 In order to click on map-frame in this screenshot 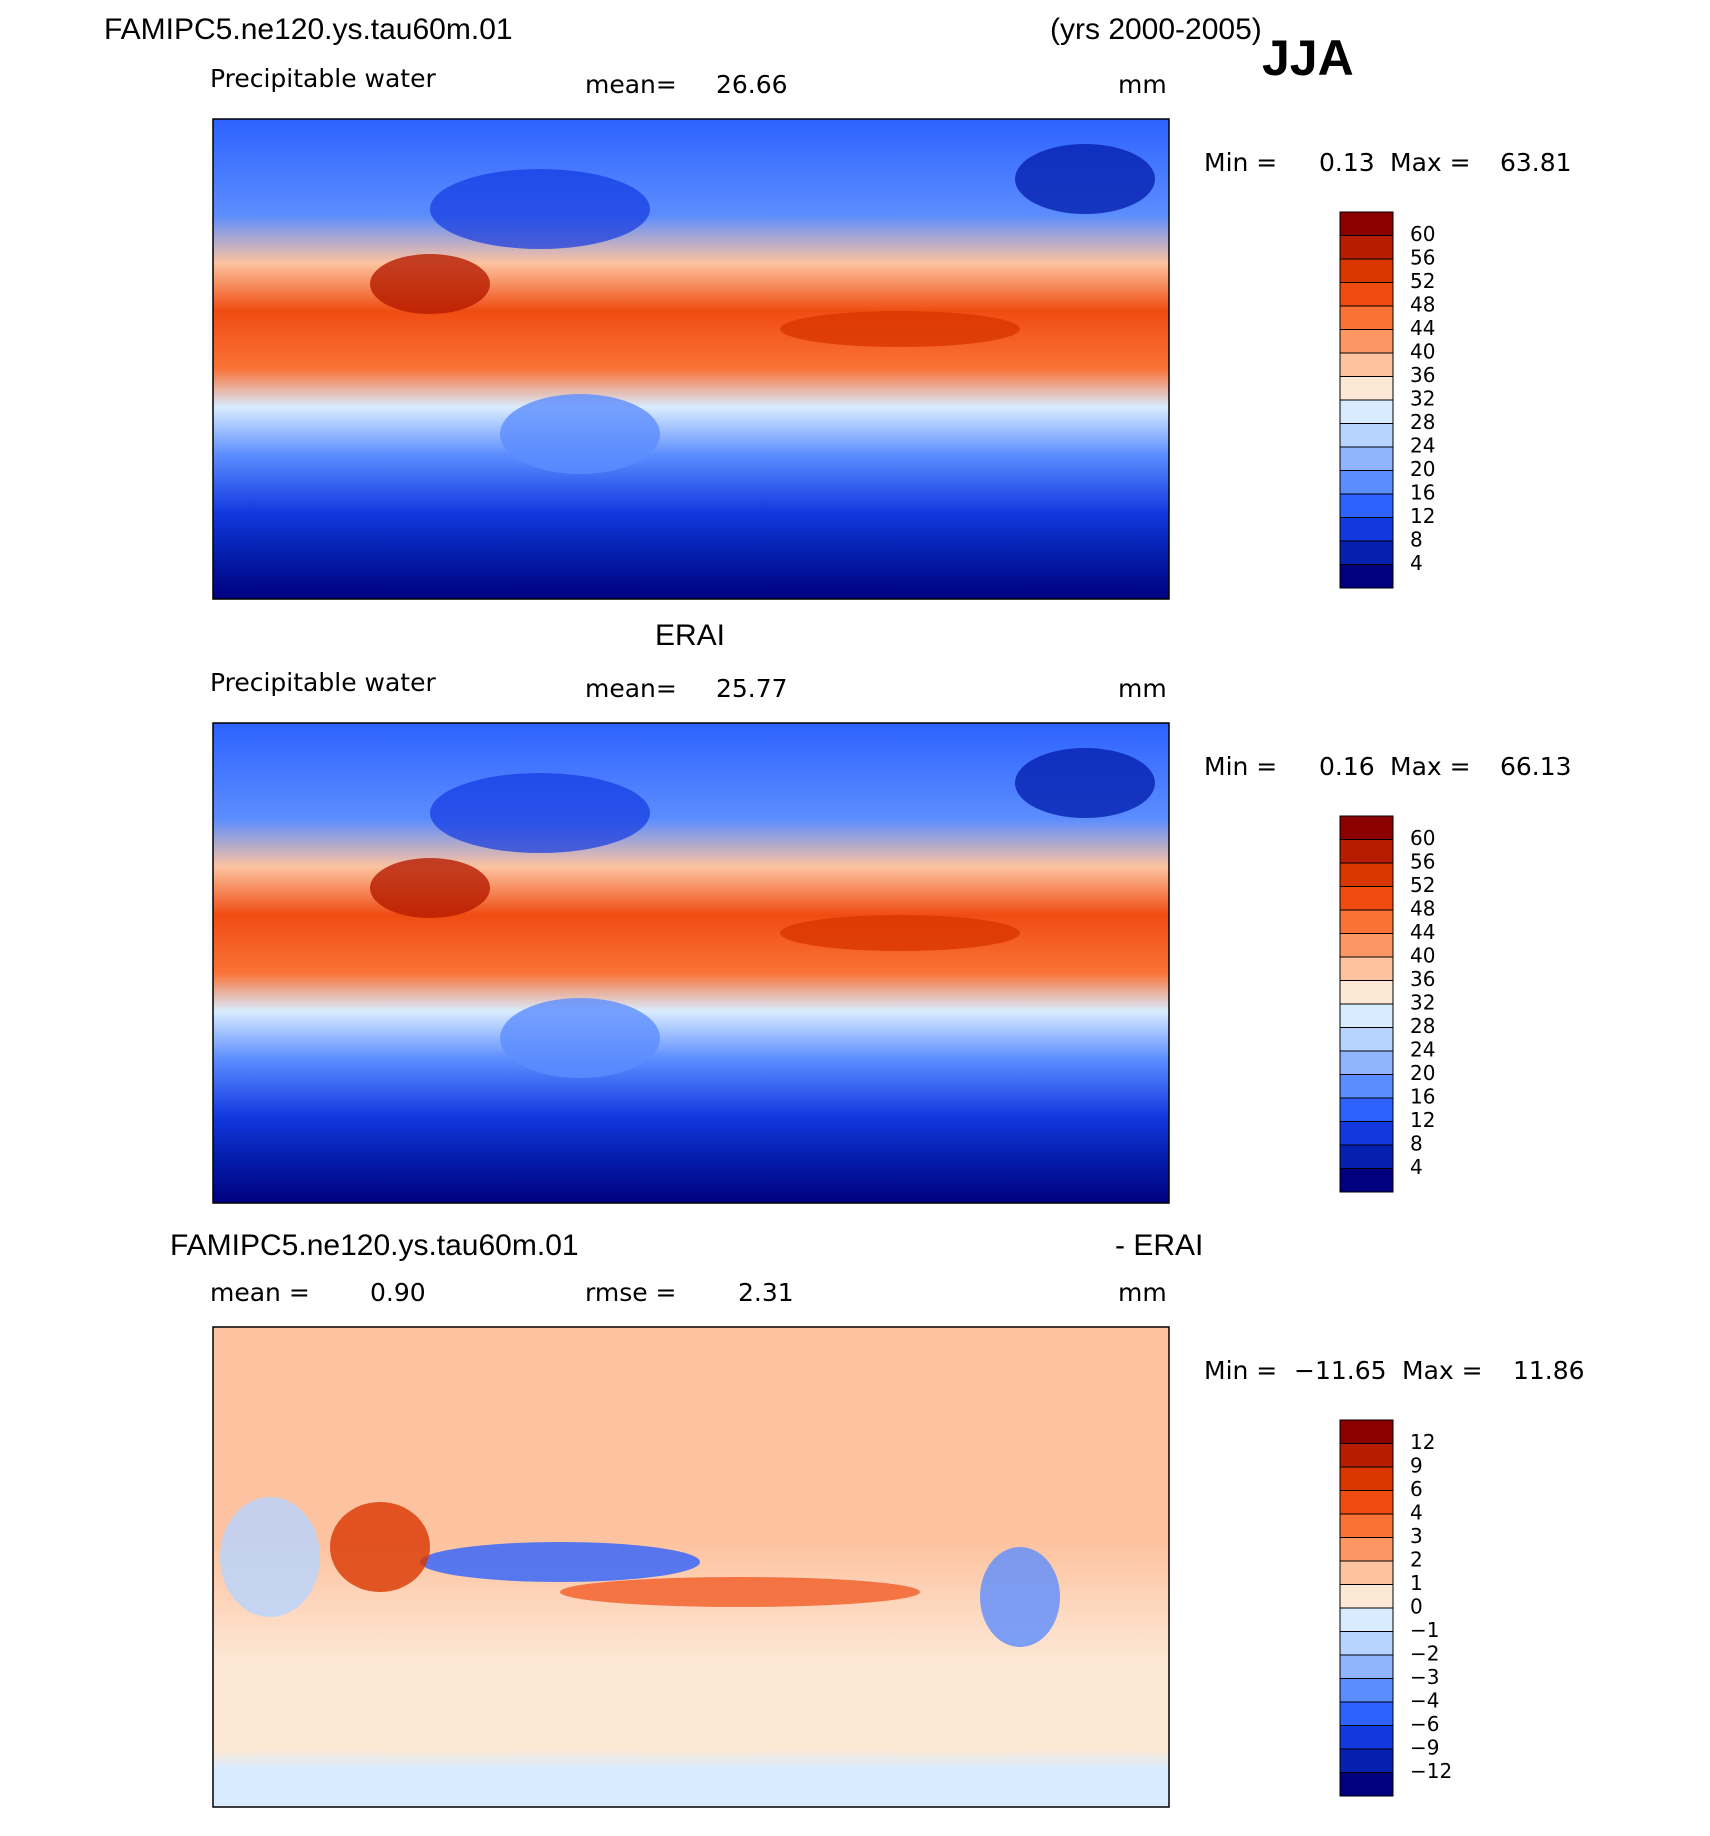, I will do `click(691, 1567)`.